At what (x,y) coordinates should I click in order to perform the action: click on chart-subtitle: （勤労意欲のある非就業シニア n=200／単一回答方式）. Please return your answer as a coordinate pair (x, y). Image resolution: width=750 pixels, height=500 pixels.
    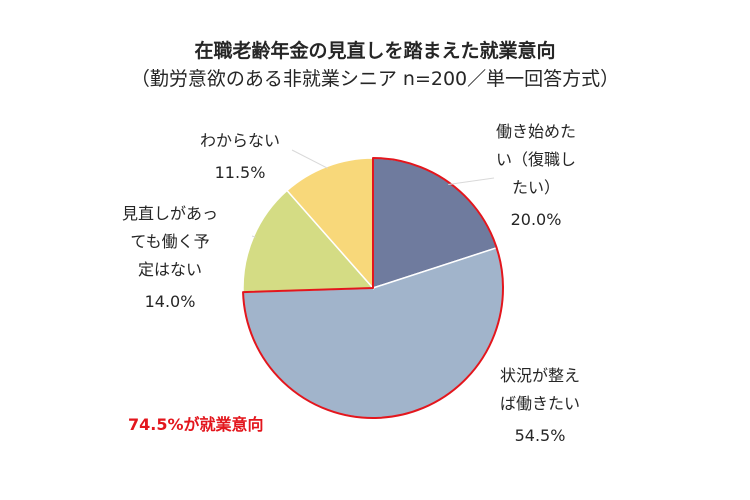
    Looking at the image, I should click on (375, 79).